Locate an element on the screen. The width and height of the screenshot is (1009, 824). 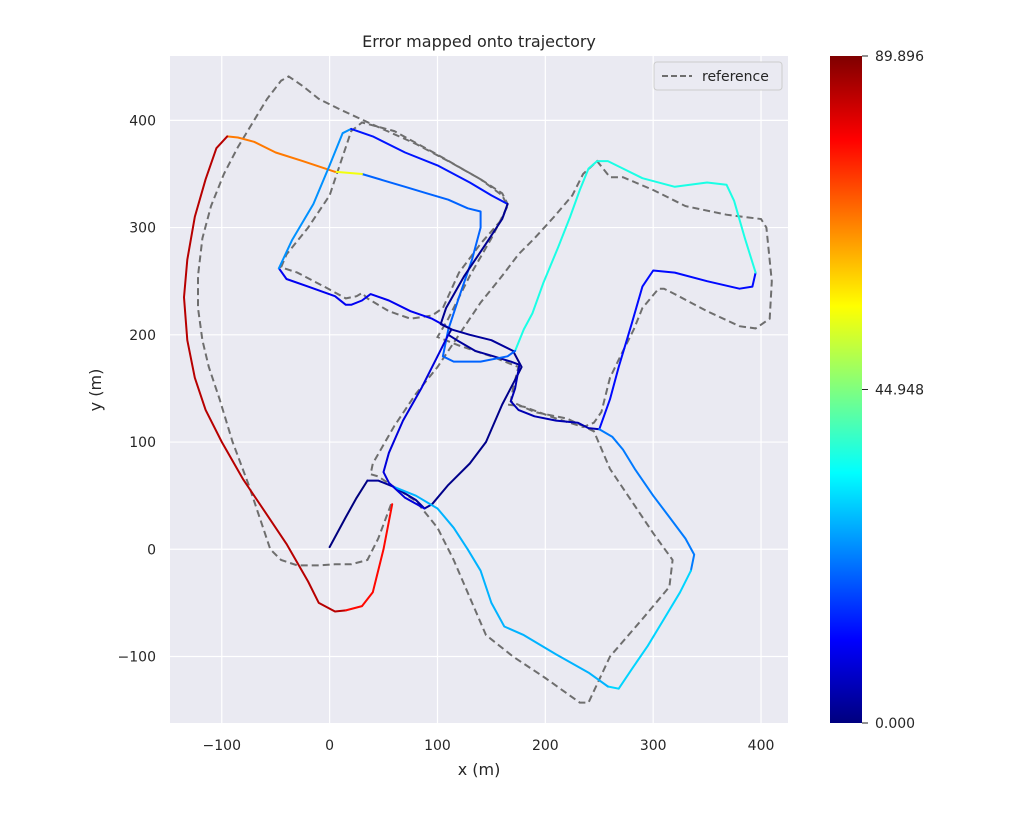
legend-box is located at coordinates (718, 76).